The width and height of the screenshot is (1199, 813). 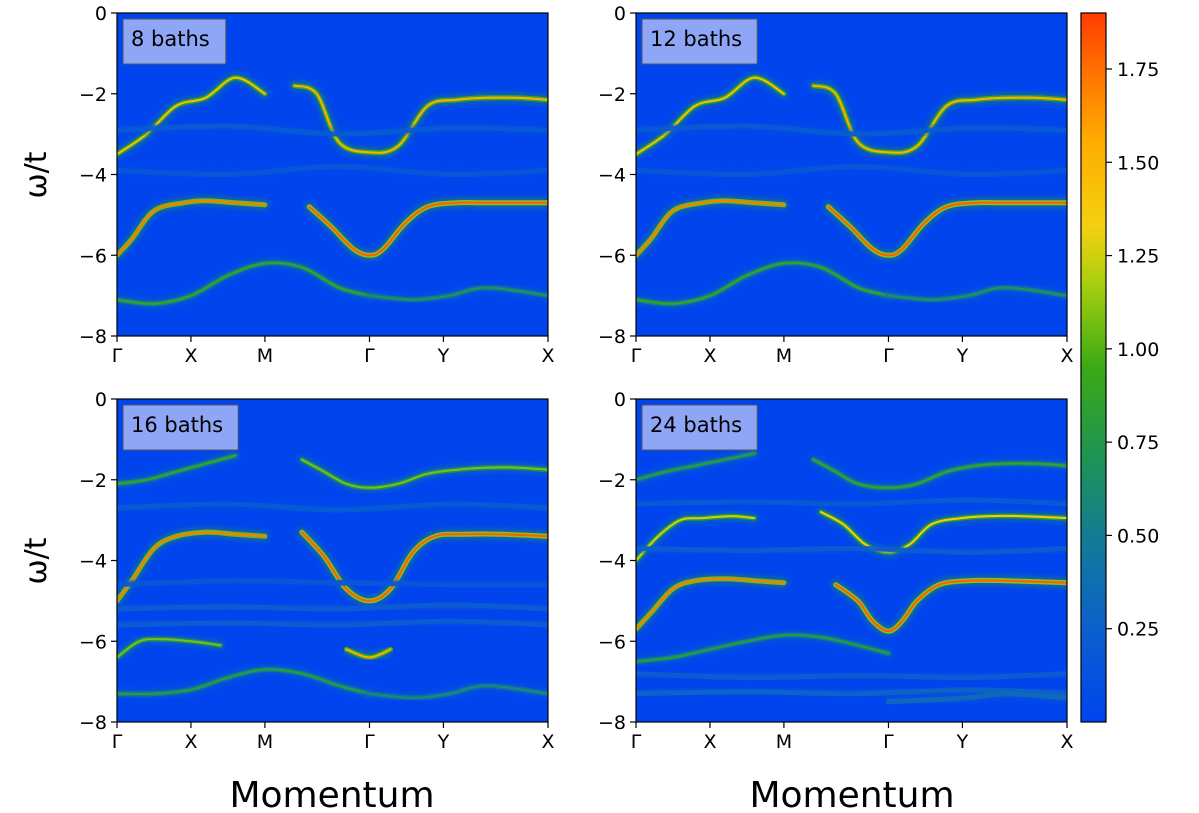 I want to click on panel-label: 12 baths, so click(x=699, y=41).